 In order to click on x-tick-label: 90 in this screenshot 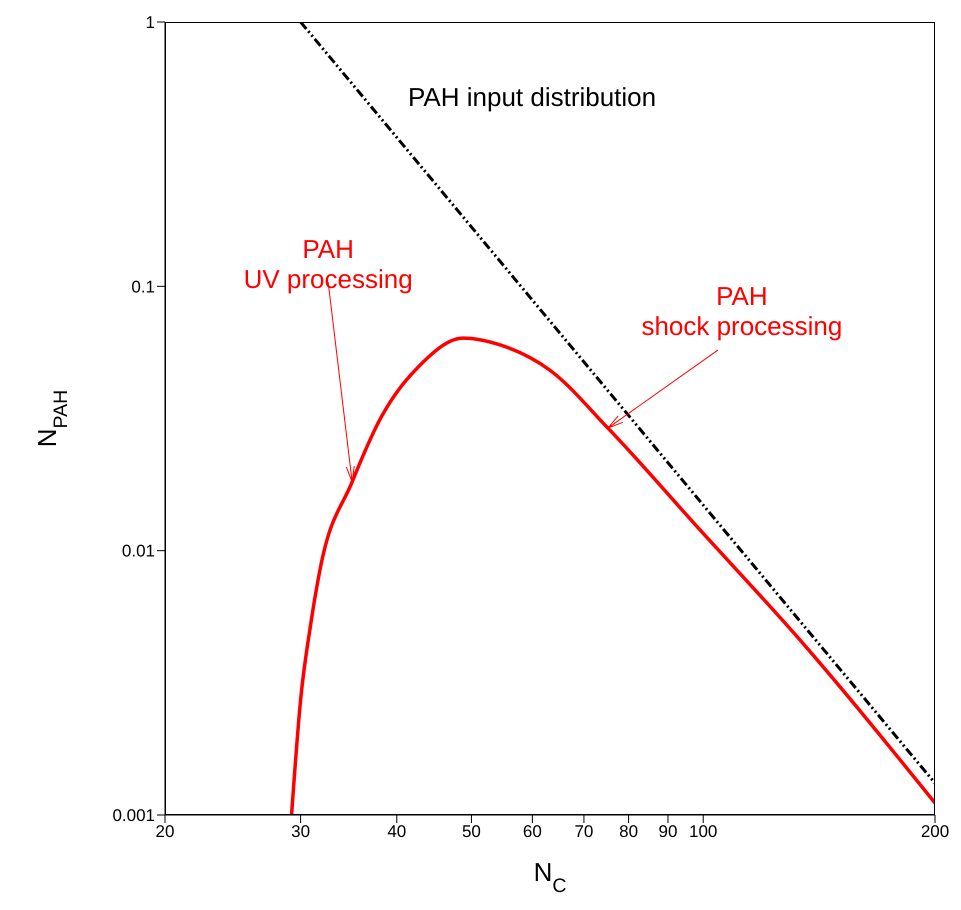, I will do `click(668, 832)`.